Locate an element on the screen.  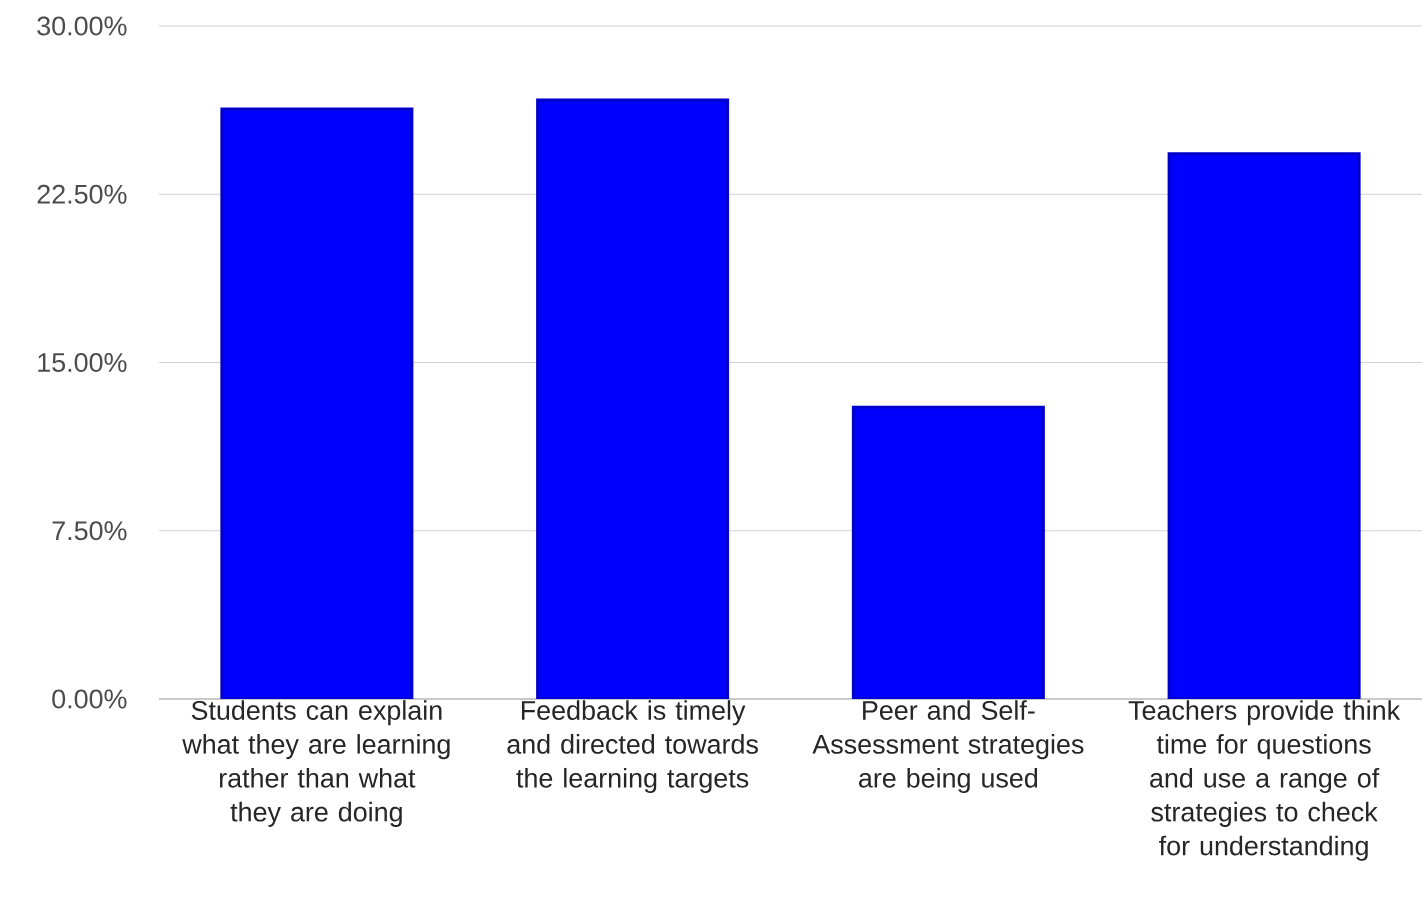
y-tick-label: 22.50% is located at coordinates (82, 194).